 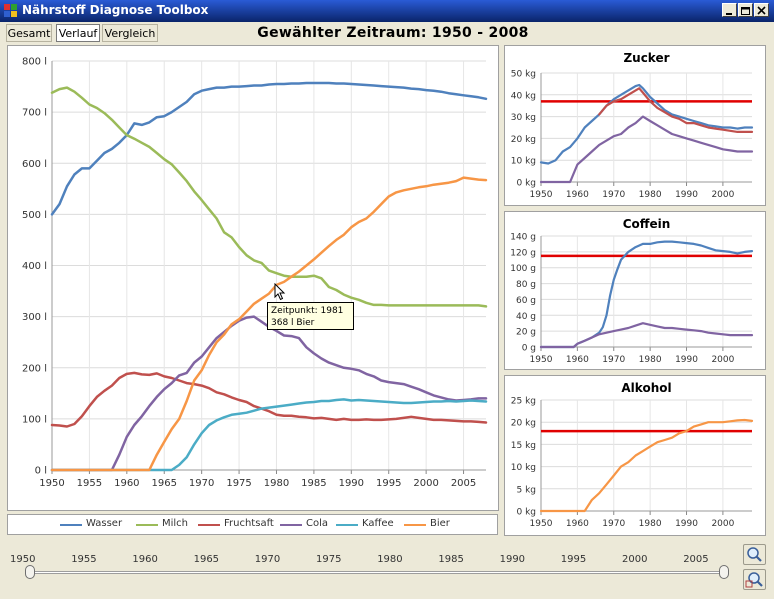 What do you see at coordinates (523, 96) in the screenshot?
I see `y-tick-label: 40 kg` at bounding box center [523, 96].